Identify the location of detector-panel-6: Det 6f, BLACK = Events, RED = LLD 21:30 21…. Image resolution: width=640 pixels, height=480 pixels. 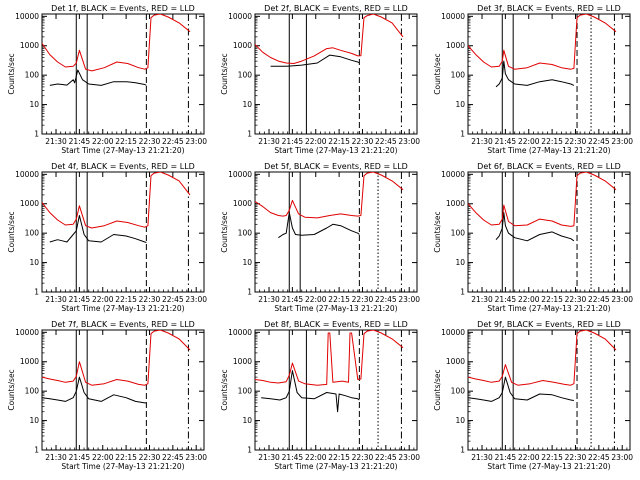
(533, 237).